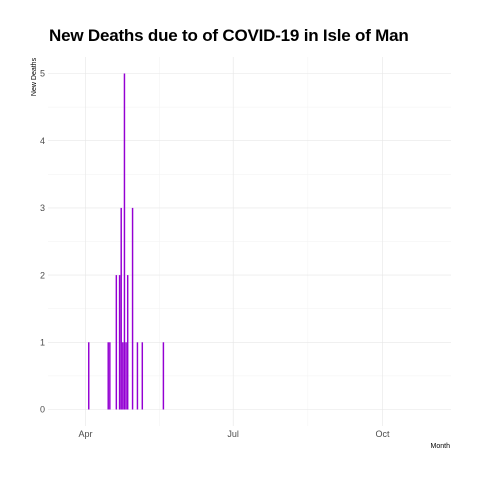 This screenshot has height=480, width=480. I want to click on y-axis-label: New Deaths, so click(34, 76).